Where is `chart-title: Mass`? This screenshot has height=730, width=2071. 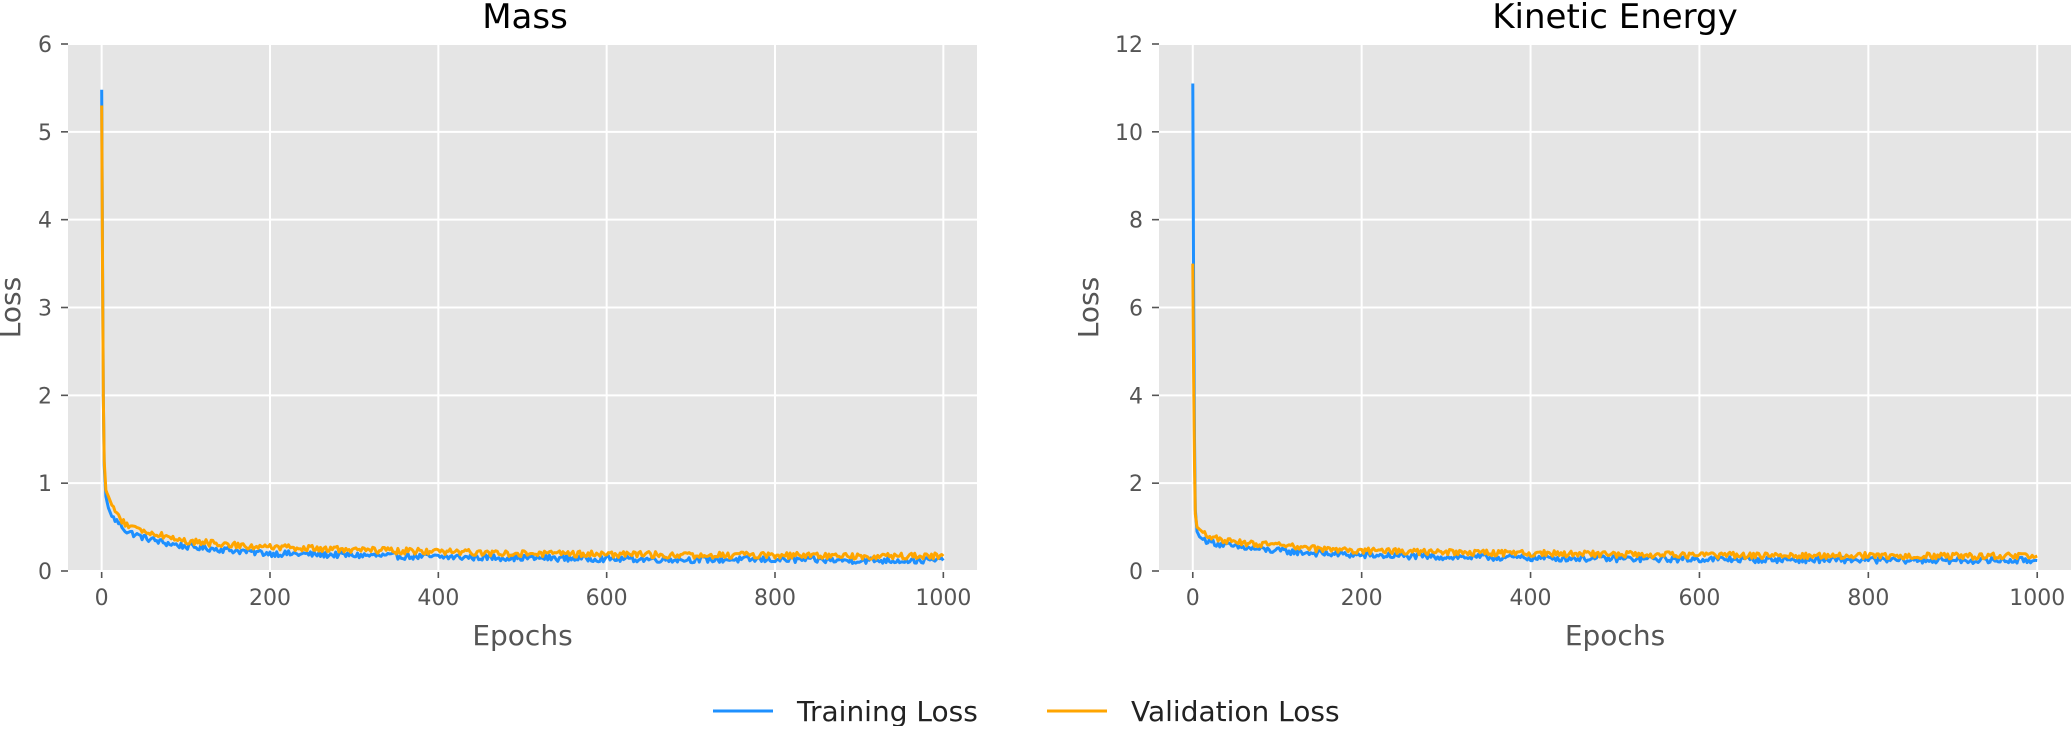 chart-title: Mass is located at coordinates (525, 18).